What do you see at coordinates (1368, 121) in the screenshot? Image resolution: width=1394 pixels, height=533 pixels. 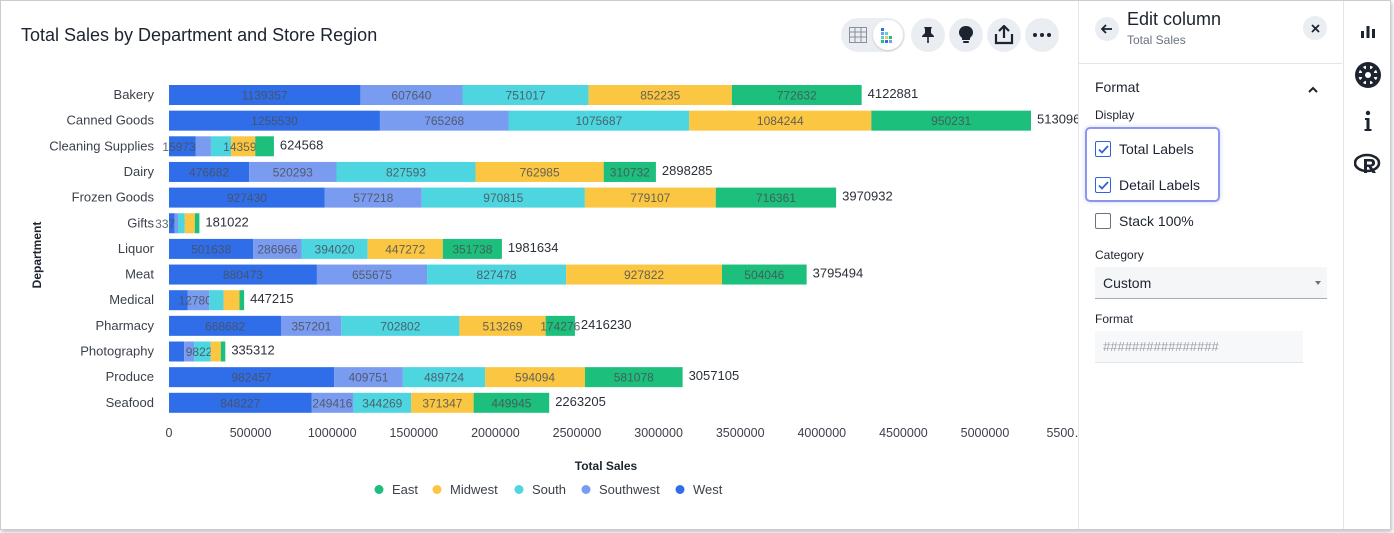 I see `info-button` at bounding box center [1368, 121].